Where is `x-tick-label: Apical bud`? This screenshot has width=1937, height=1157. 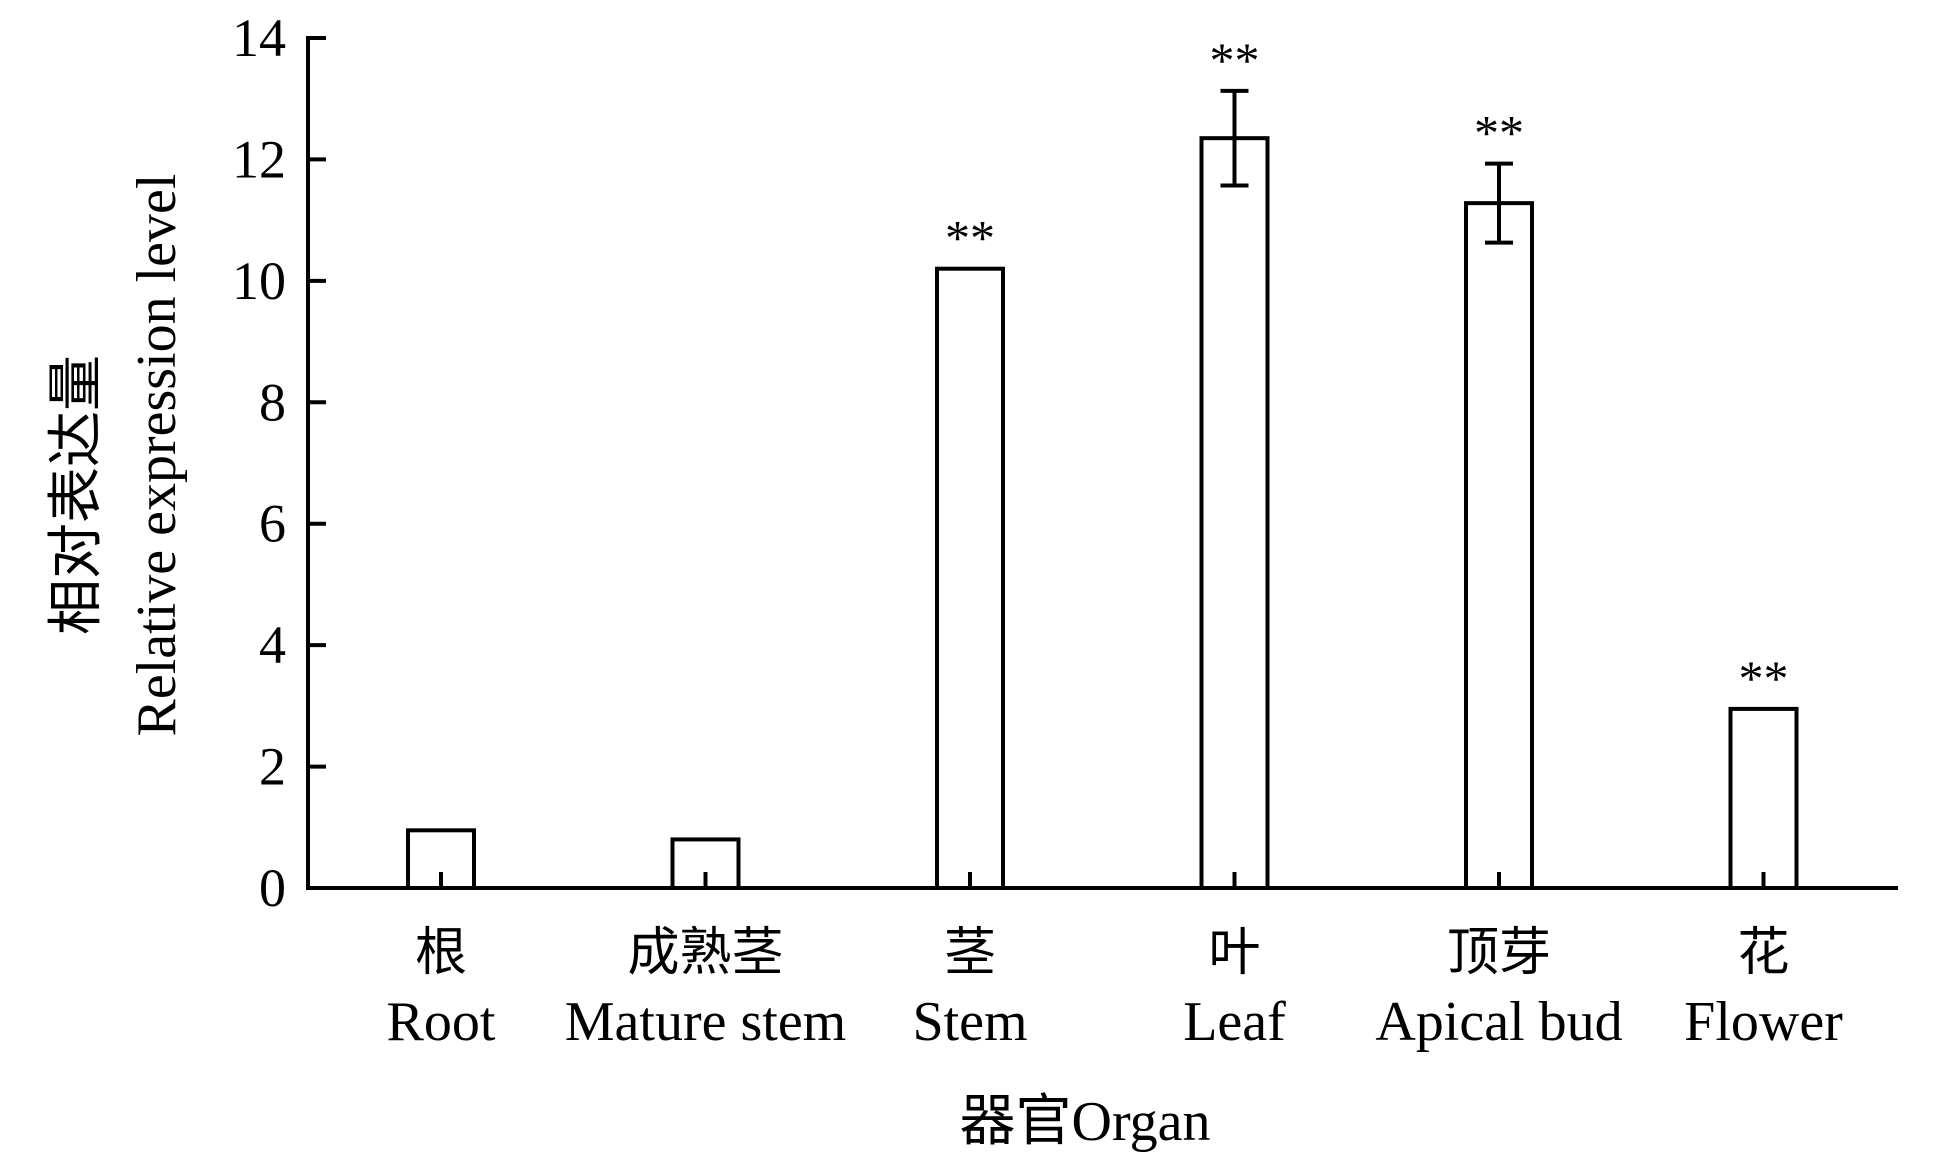 x-tick-label: Apical bud is located at coordinates (1498, 1022).